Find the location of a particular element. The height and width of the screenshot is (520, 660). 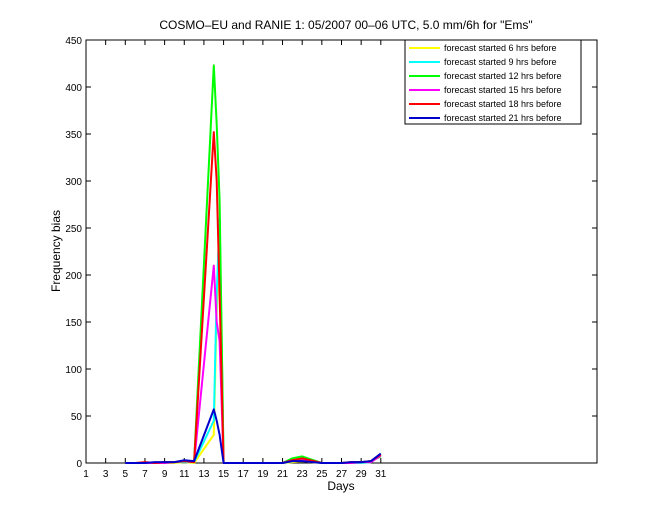

y-tick-label: 50 is located at coordinates (77, 417).